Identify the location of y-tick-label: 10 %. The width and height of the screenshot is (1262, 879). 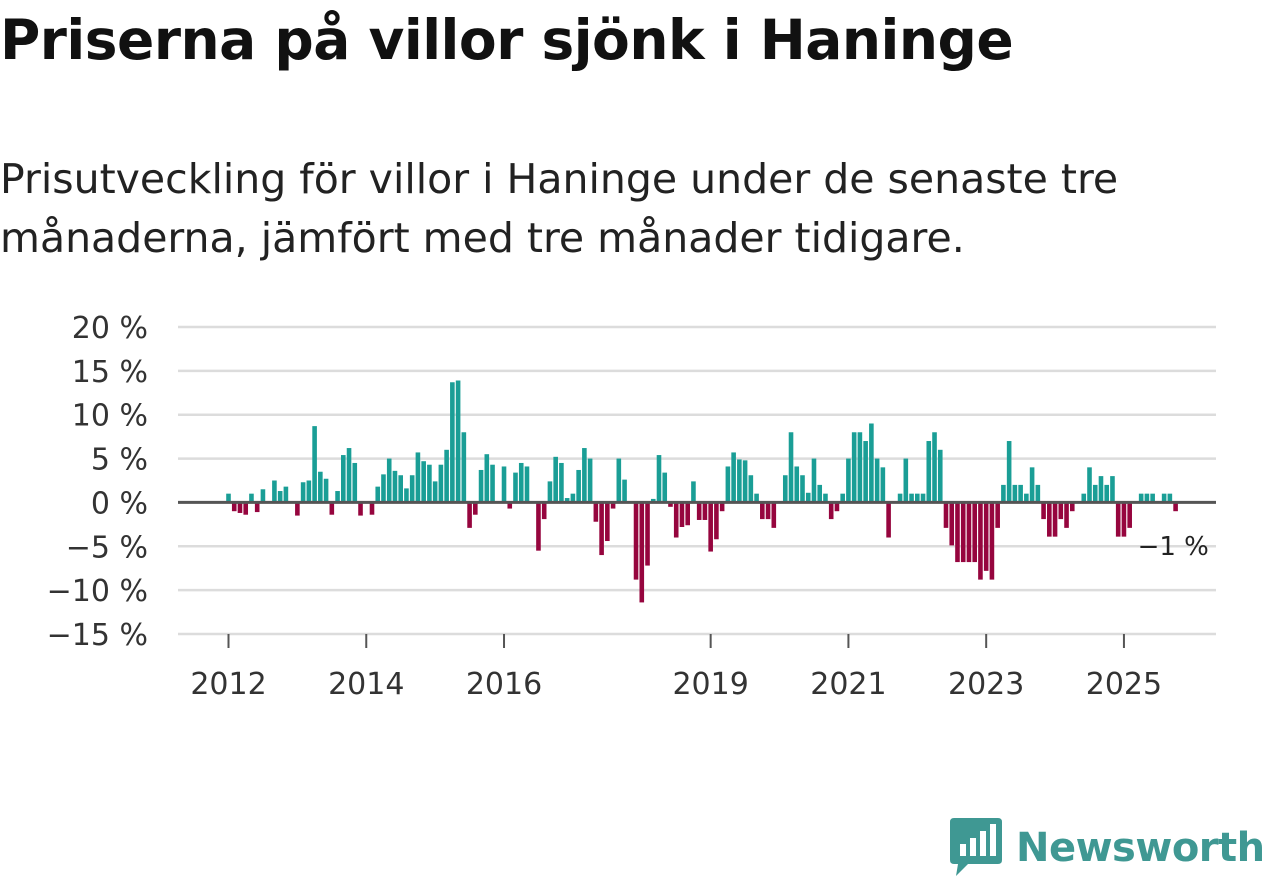
(110, 416).